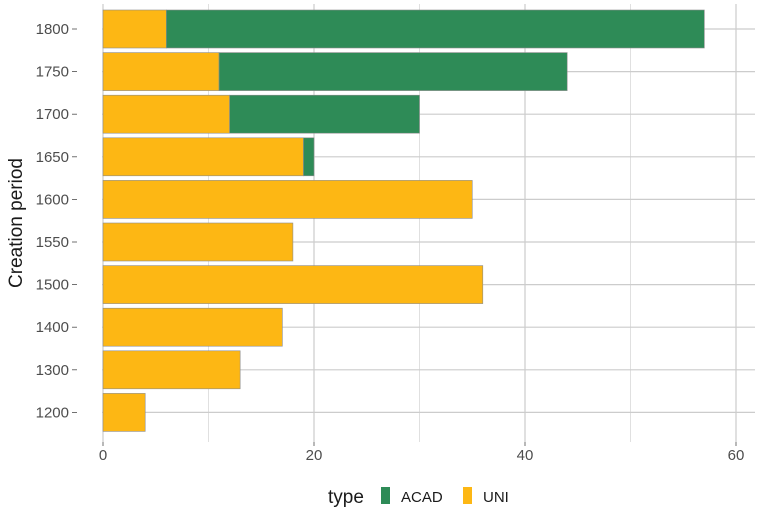 This screenshot has height=519, width=763. What do you see at coordinates (52, 29) in the screenshot?
I see `y-tick-label: 1800` at bounding box center [52, 29].